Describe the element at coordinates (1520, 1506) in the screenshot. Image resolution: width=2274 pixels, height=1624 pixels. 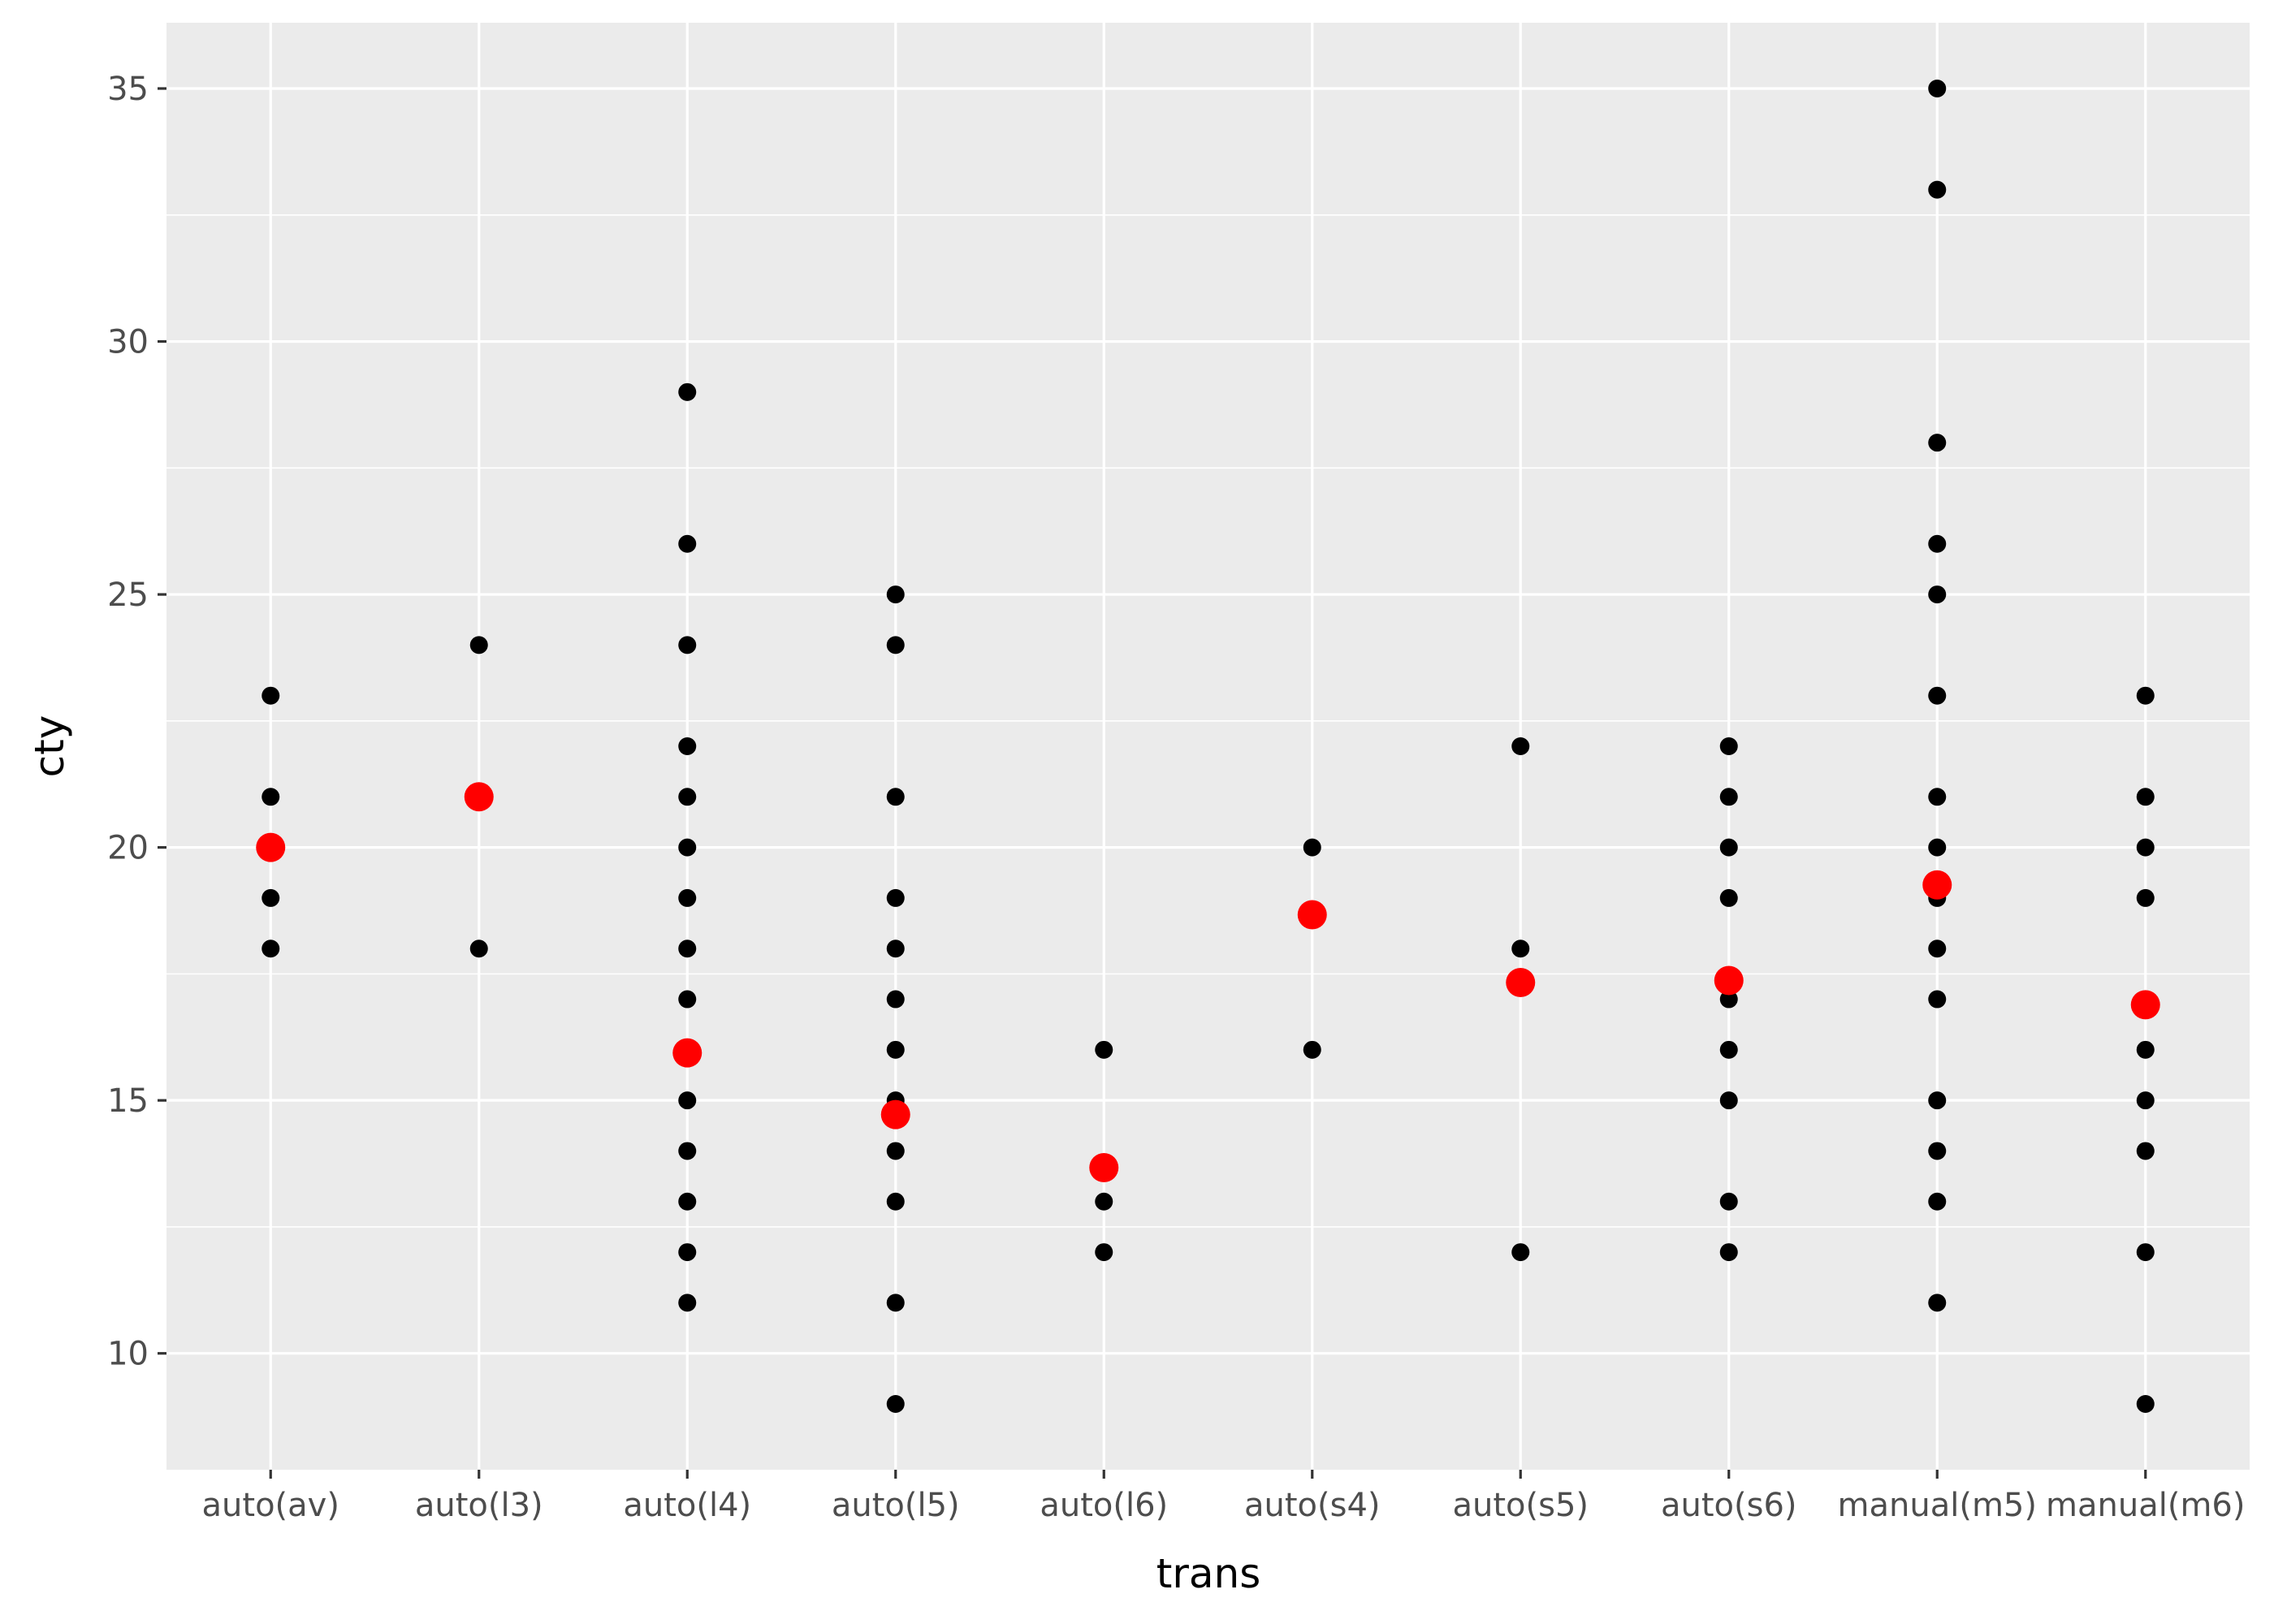
I see `x-tick-label: auto(s5)` at that location.